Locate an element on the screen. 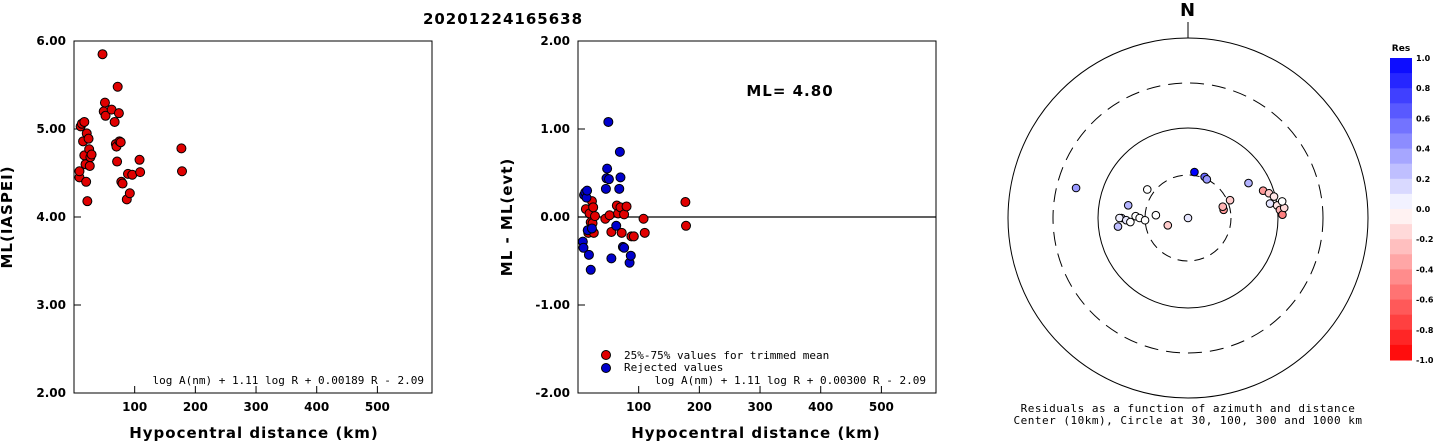  circle-30km is located at coordinates (1188, 218).